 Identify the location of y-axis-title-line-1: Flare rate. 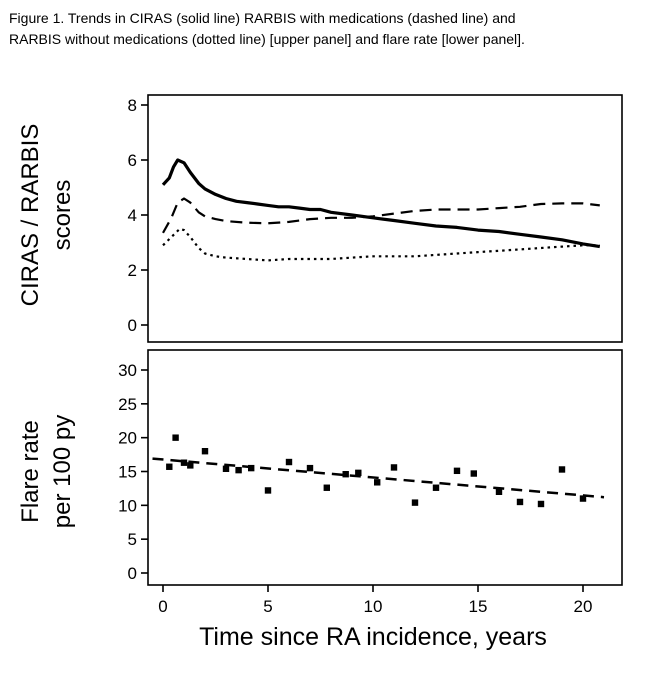
(30, 471).